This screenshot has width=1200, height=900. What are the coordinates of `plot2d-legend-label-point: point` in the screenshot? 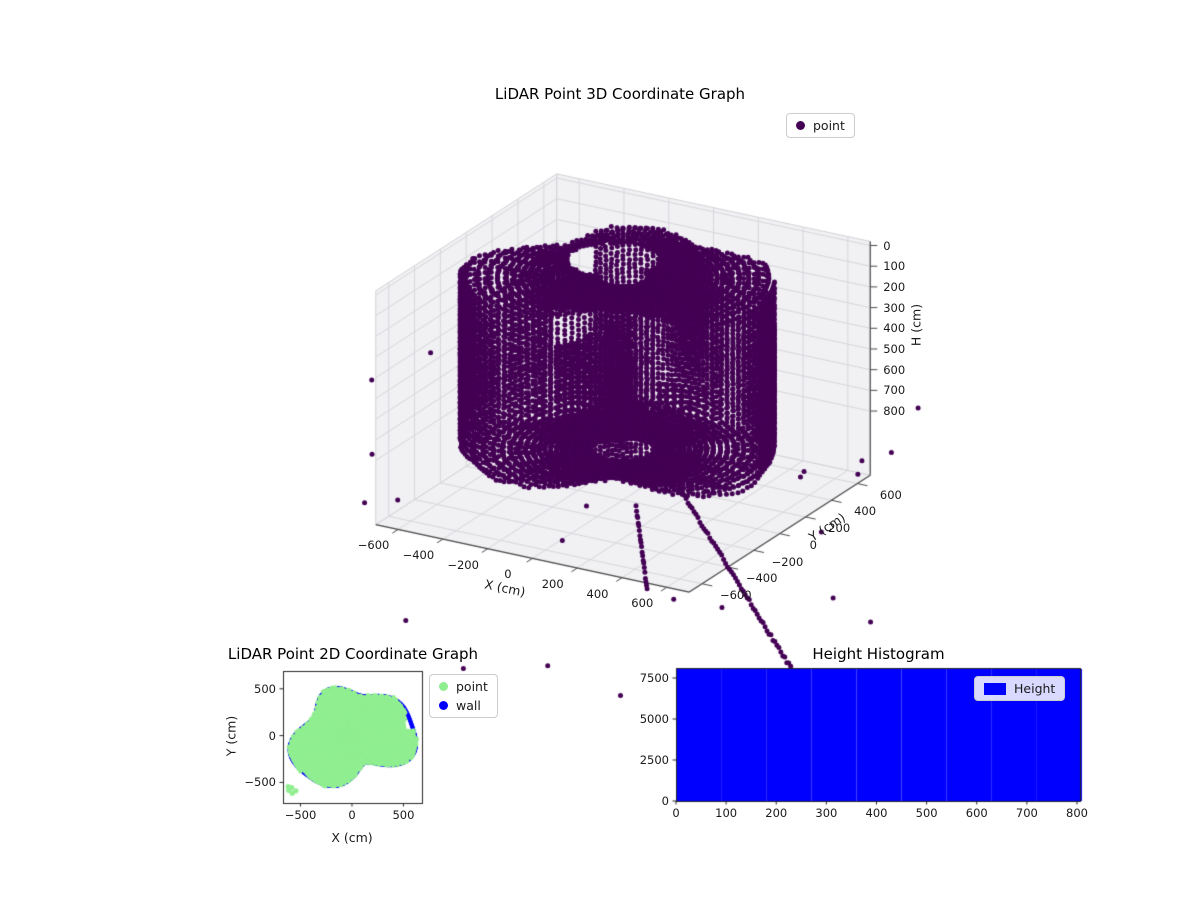 It's located at (472, 686).